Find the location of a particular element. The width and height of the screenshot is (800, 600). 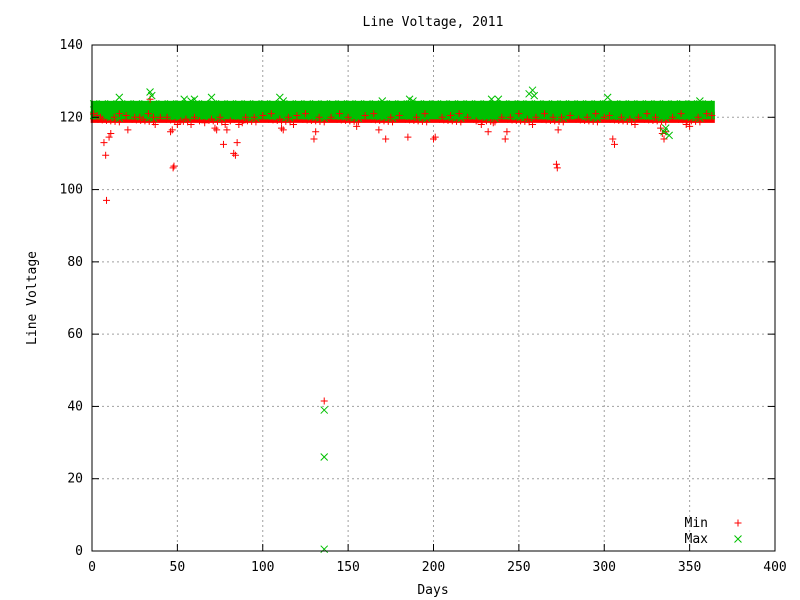

legend-marker-max is located at coordinates (738, 539).